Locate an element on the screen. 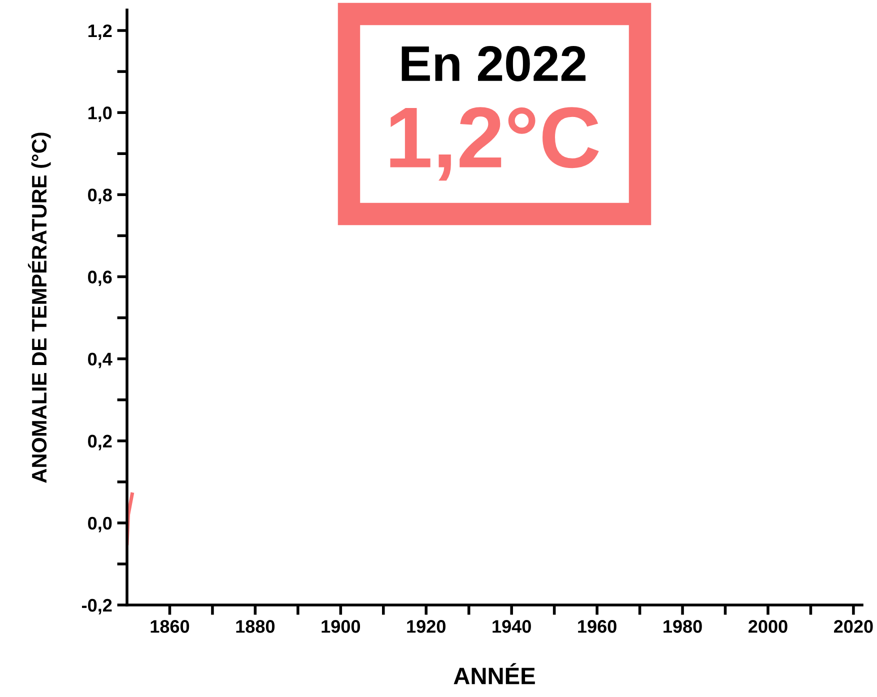  x-tick-label: 1980 is located at coordinates (683, 626).